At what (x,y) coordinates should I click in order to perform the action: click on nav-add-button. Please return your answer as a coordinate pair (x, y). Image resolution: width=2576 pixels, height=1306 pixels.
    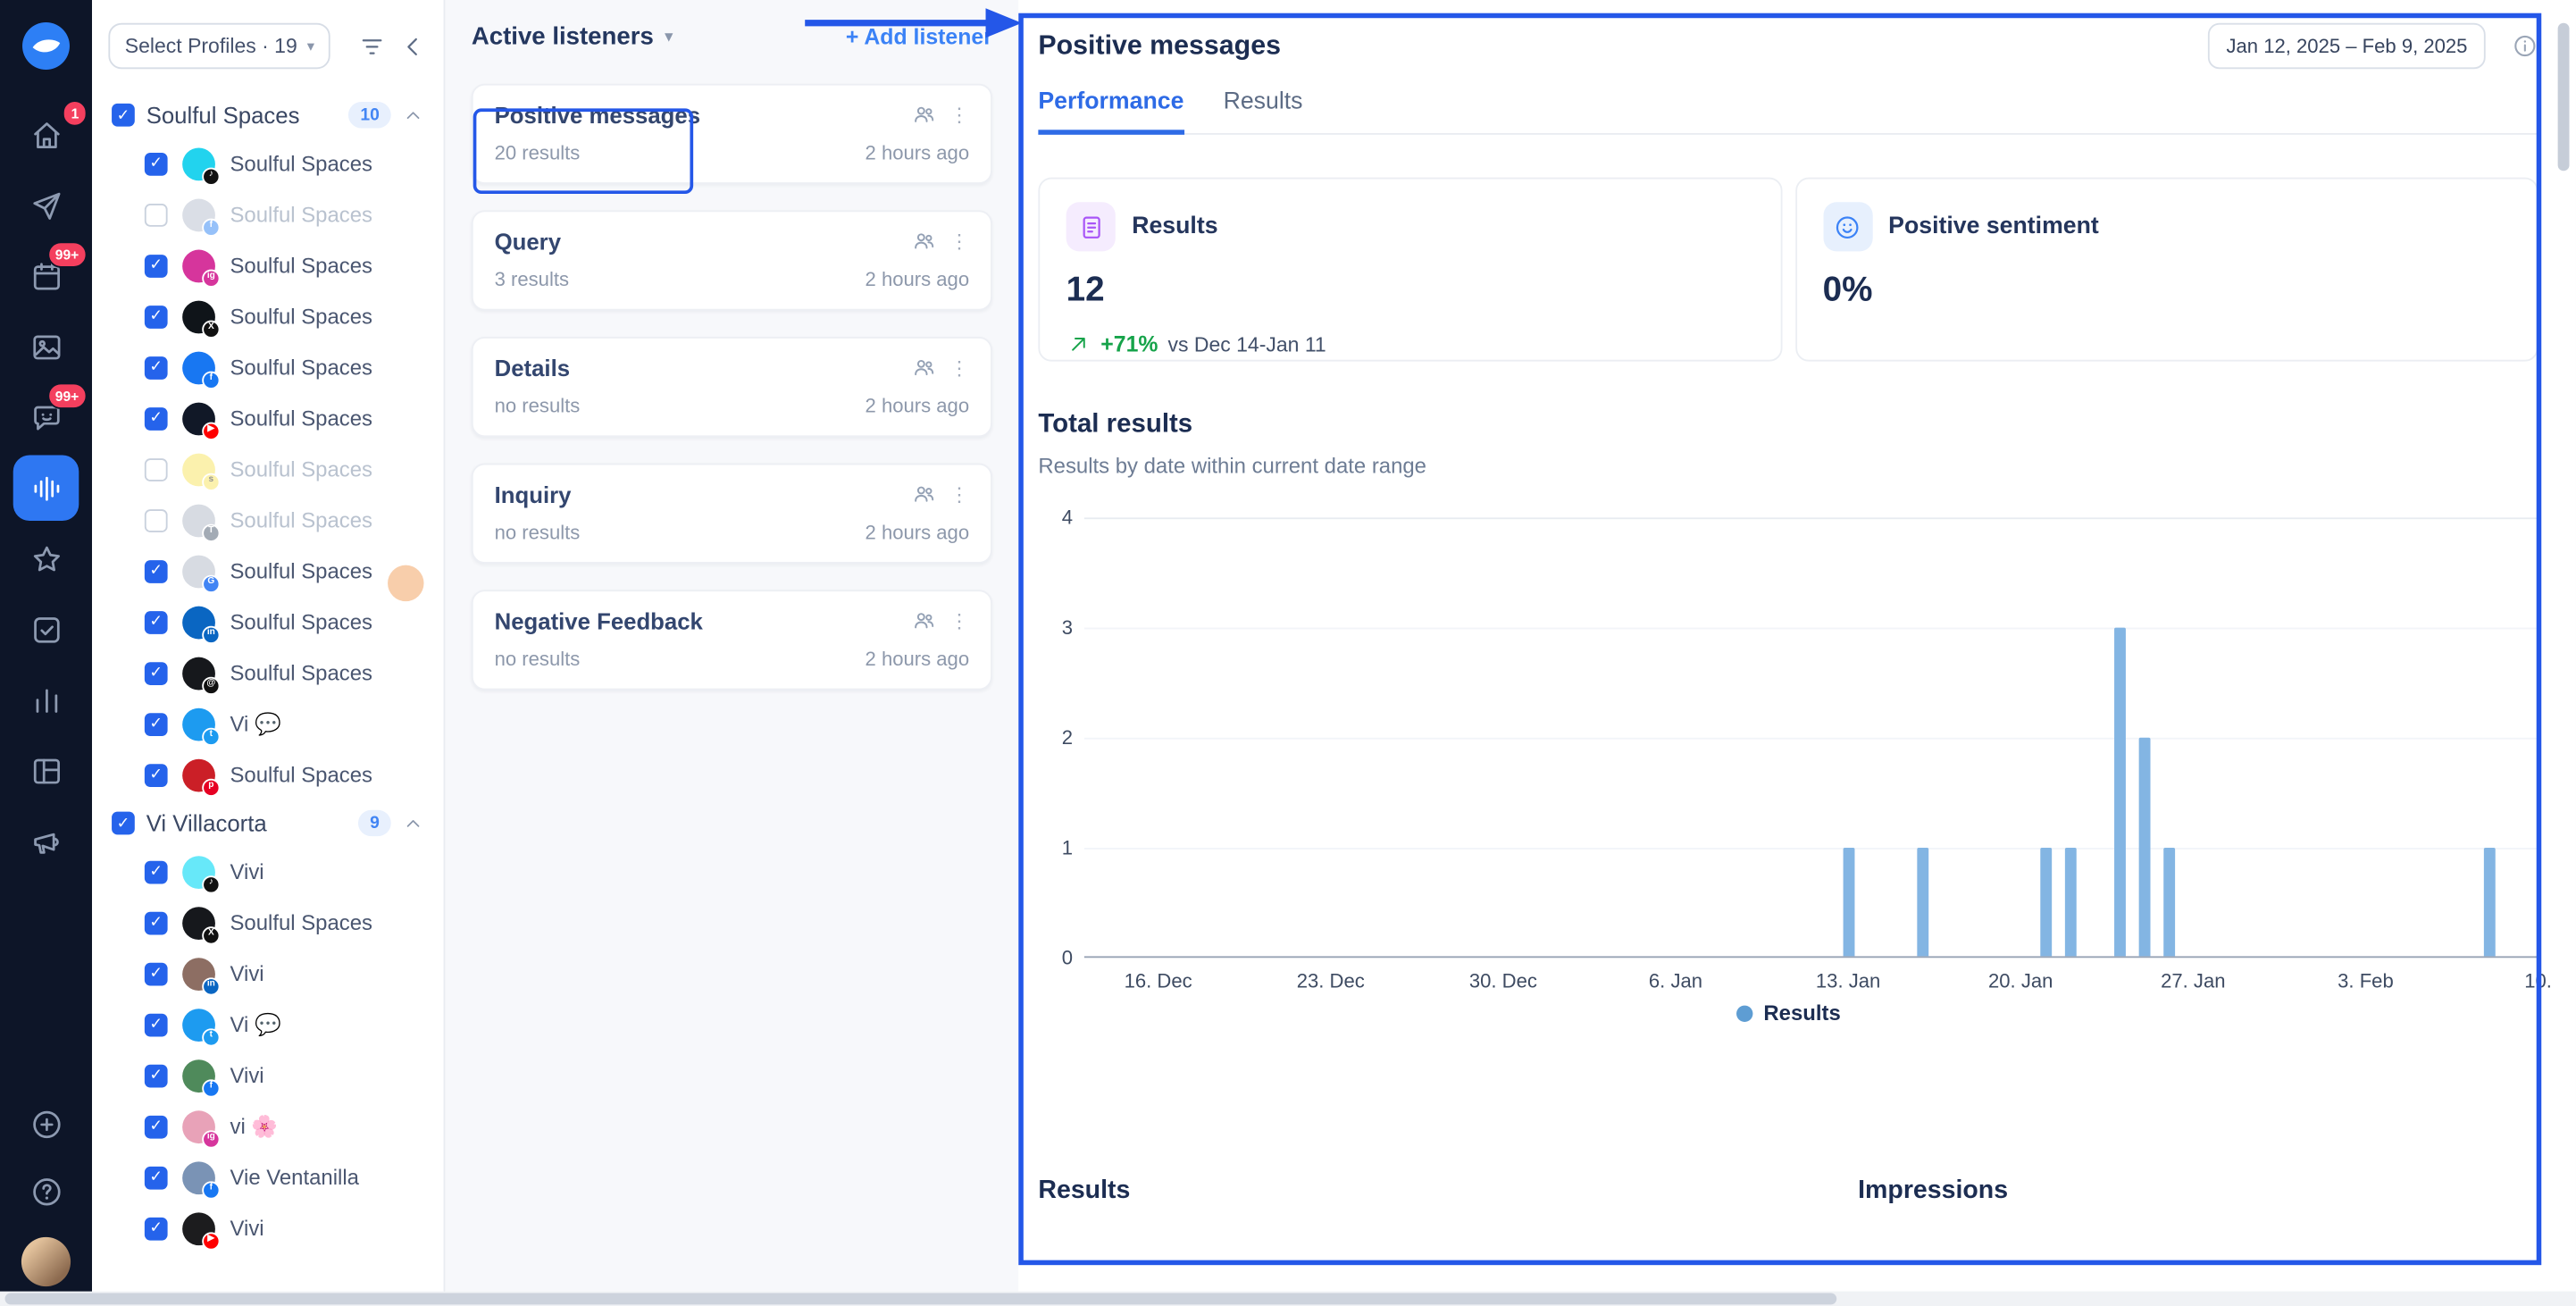
    Looking at the image, I should click on (46, 1123).